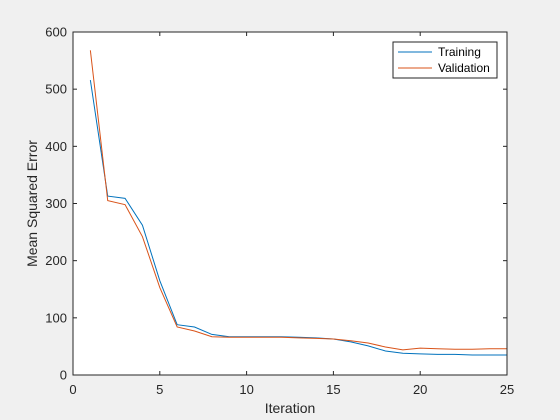 The width and height of the screenshot is (560, 420). Describe the element at coordinates (464, 68) in the screenshot. I see `legend-label-validation: Validation` at that location.